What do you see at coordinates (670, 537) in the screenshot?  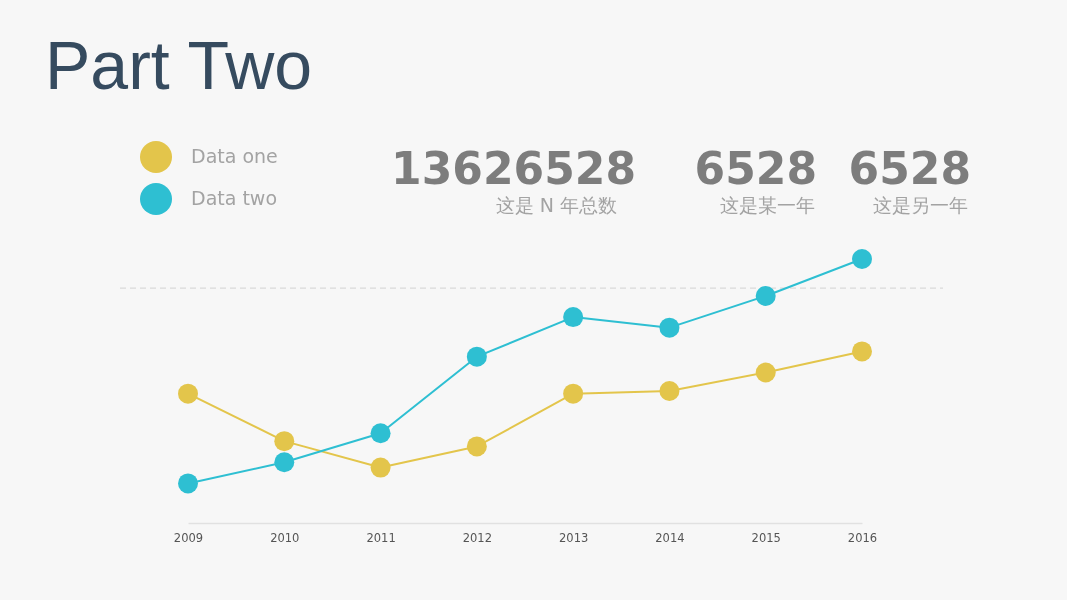 I see `x-tick-label: 2014` at bounding box center [670, 537].